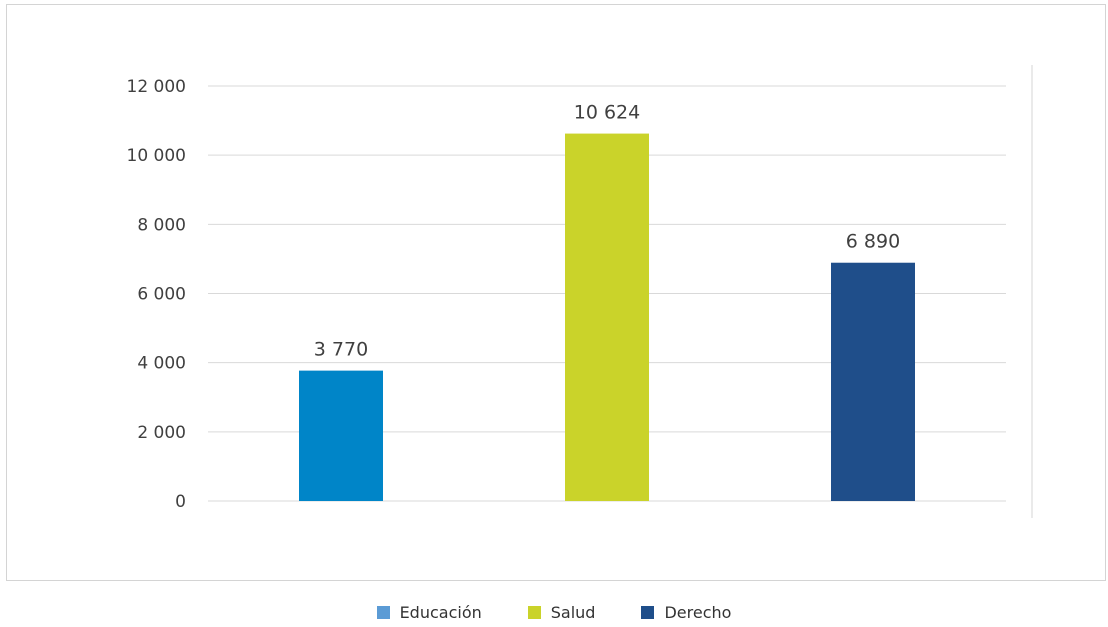 The width and height of the screenshot is (1108, 627). I want to click on y-tick-label: 0, so click(180, 502).